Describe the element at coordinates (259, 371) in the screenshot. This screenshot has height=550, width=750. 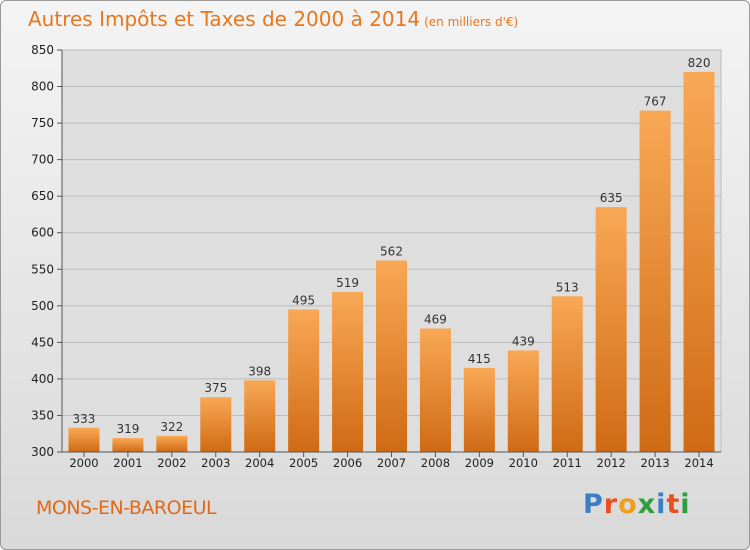
I see `bar-value-label: 398` at that location.